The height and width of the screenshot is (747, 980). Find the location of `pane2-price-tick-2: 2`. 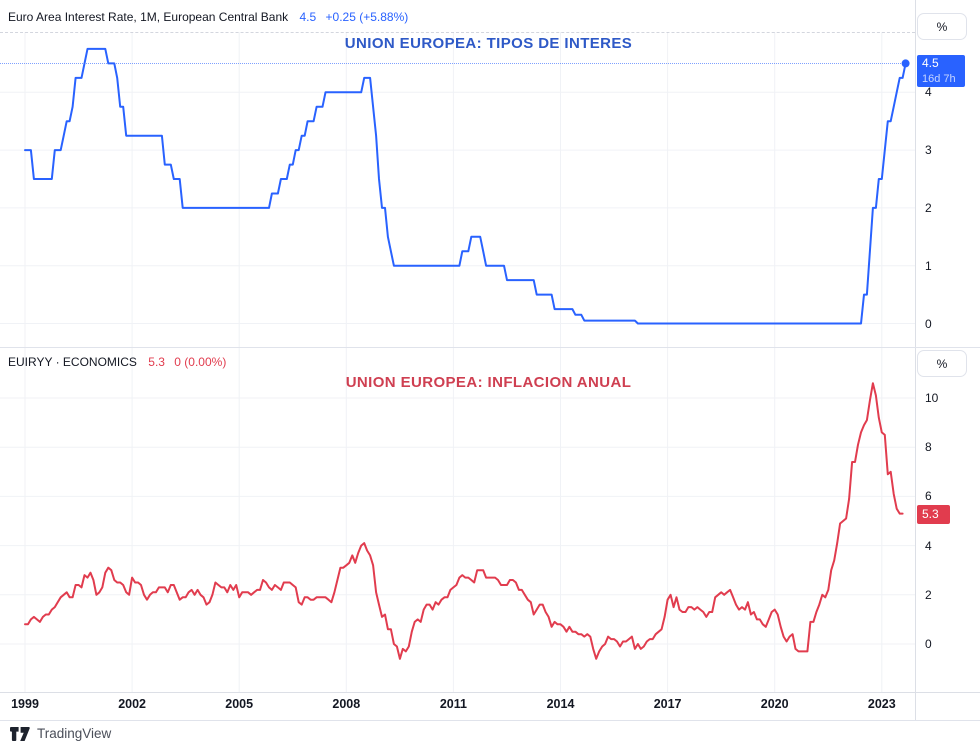

pane2-price-tick-2: 2 is located at coordinates (928, 594).